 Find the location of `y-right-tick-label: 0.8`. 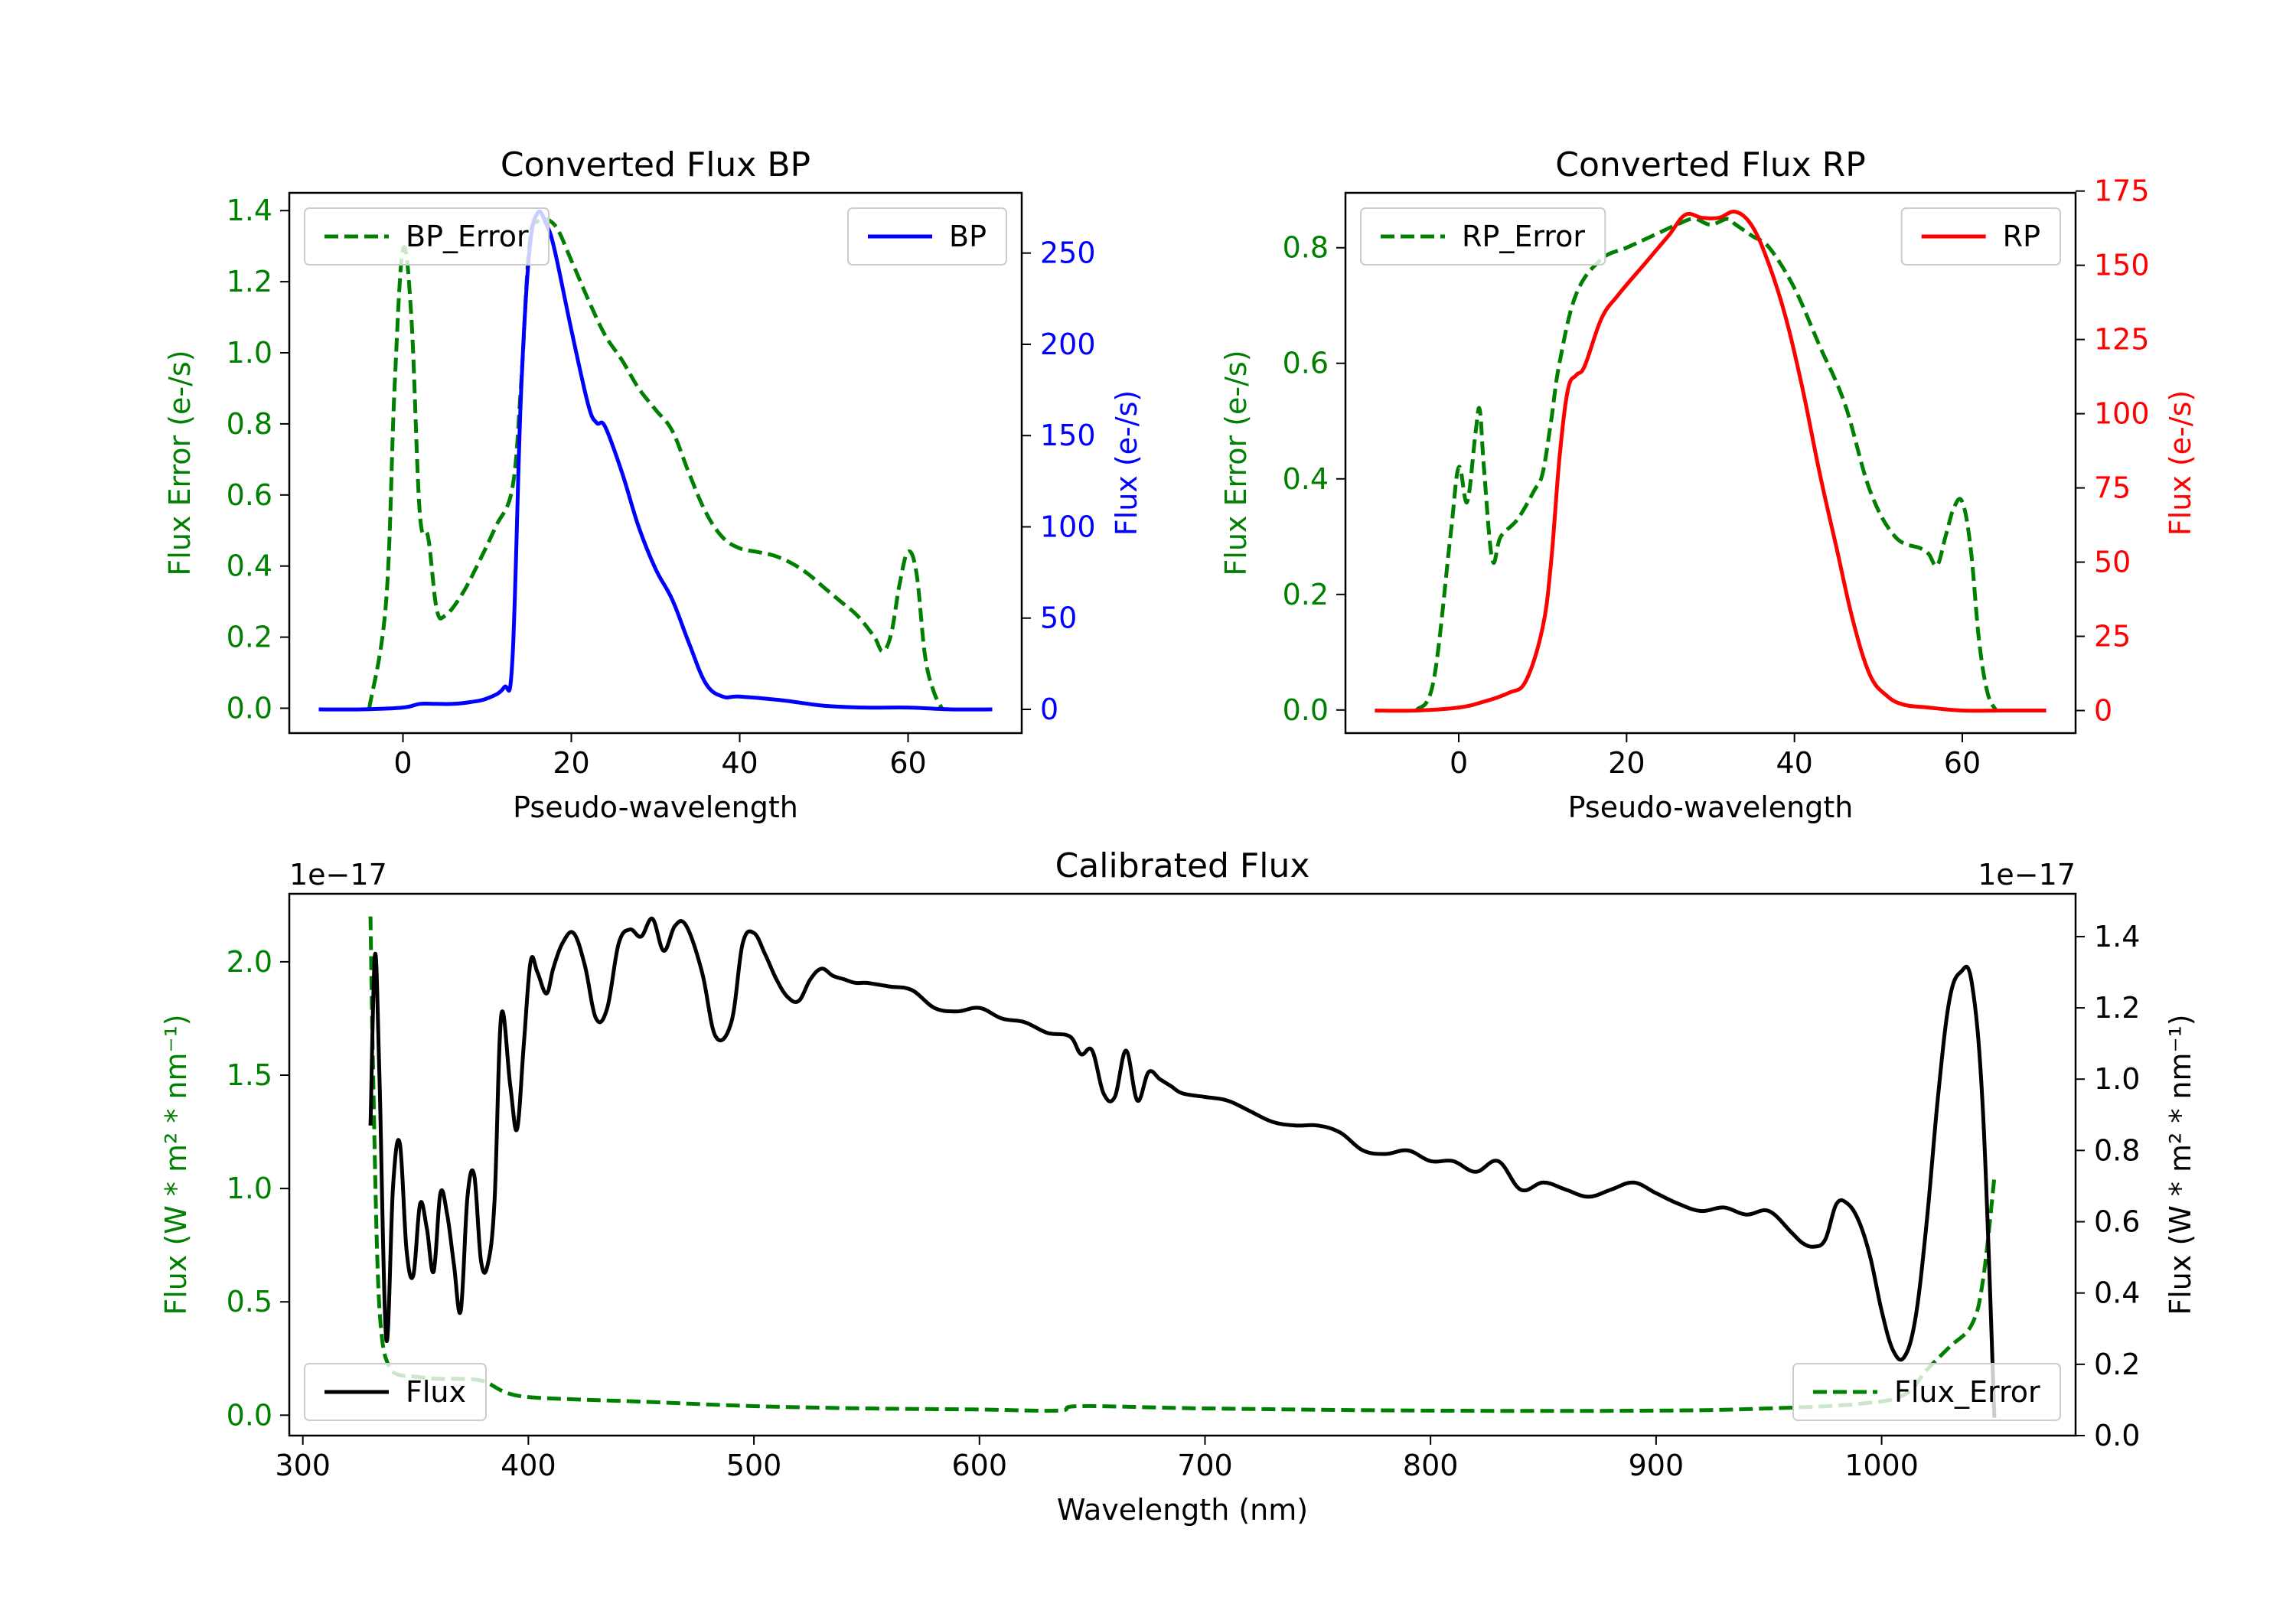

y-right-tick-label: 0.8 is located at coordinates (2117, 1150).